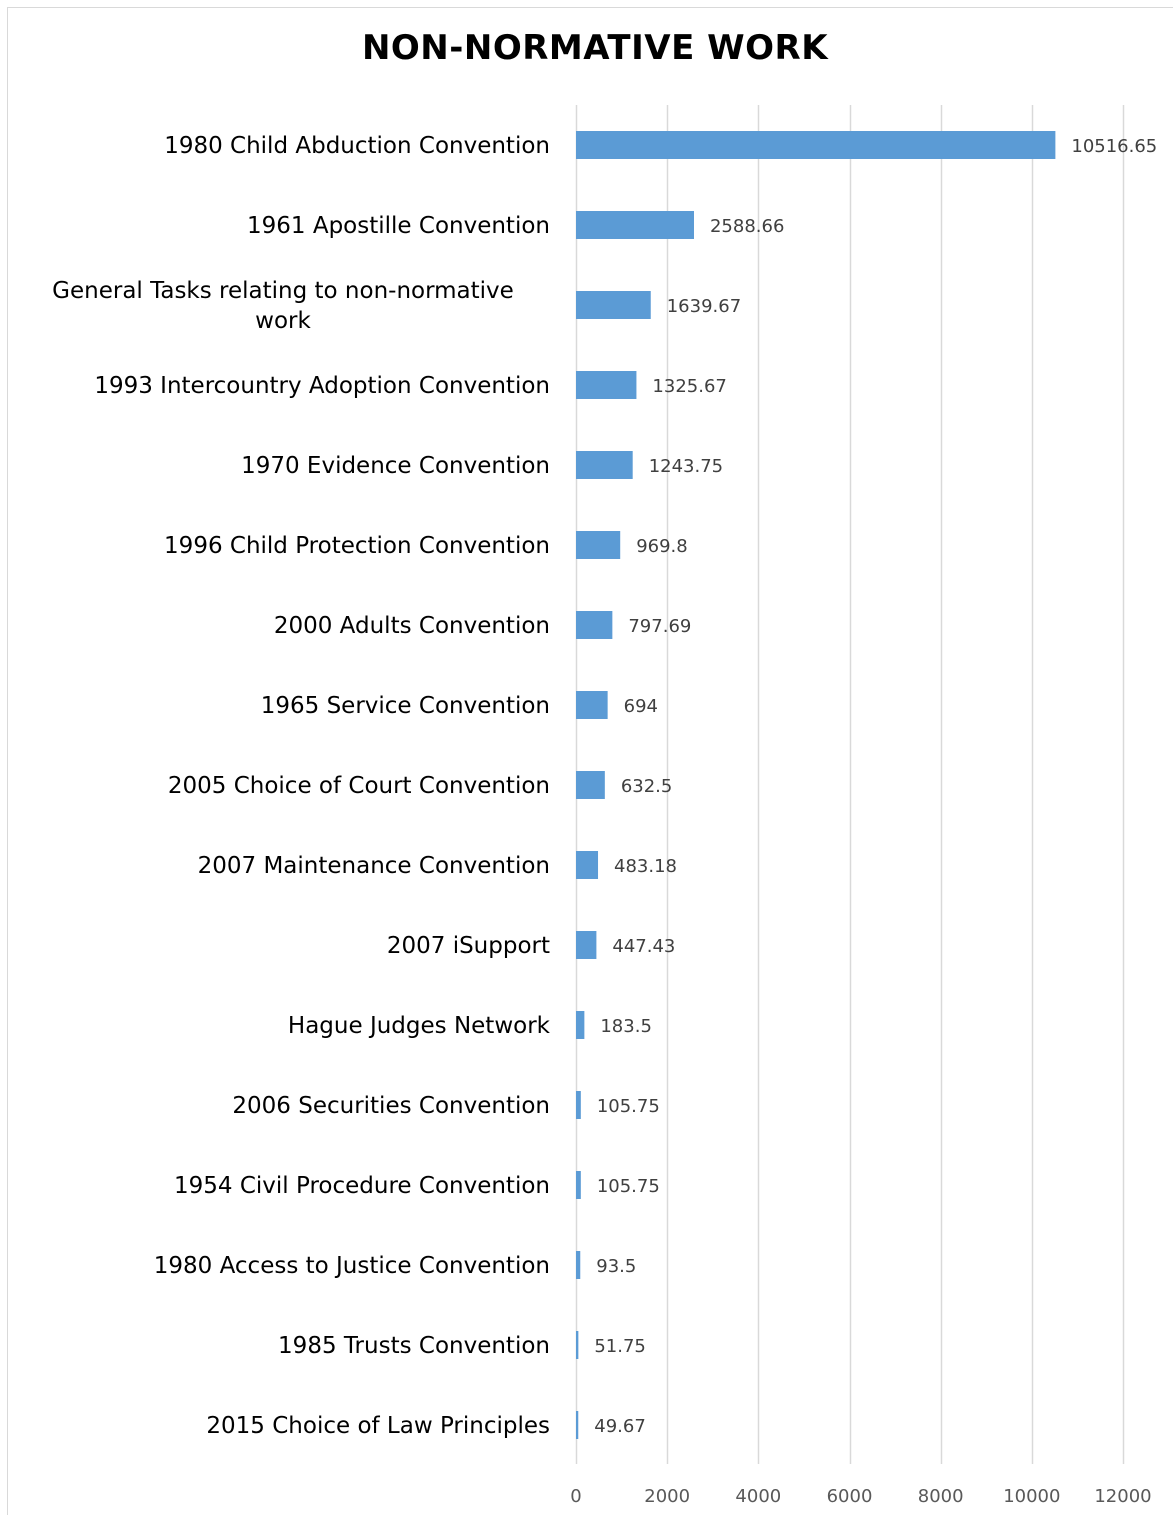  Describe the element at coordinates (1031, 1496) in the screenshot. I see `x-tick-label: 10000` at that location.